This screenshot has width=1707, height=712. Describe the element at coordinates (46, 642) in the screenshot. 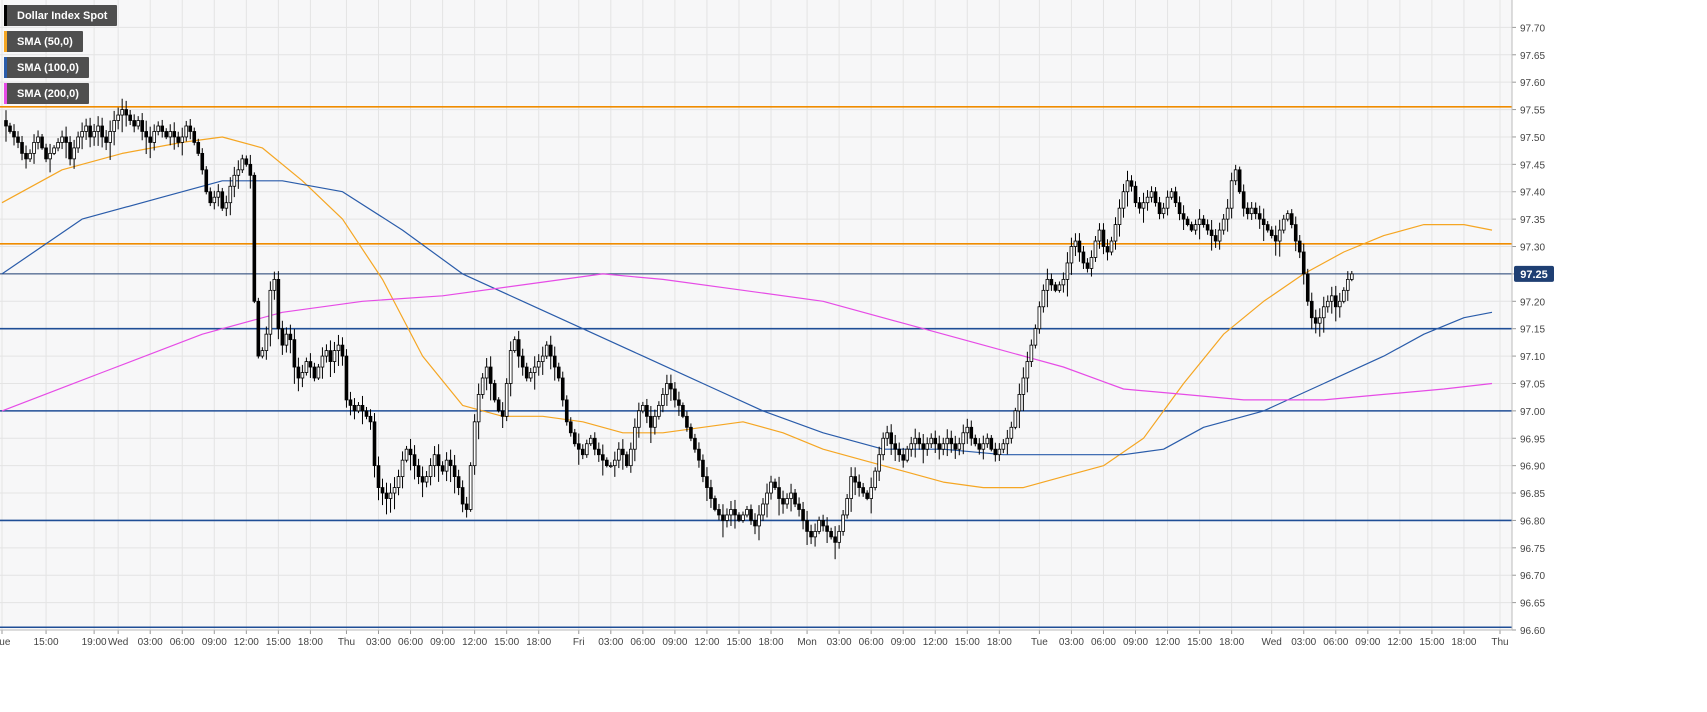

I see `x-tick-label: 15:00` at that location.